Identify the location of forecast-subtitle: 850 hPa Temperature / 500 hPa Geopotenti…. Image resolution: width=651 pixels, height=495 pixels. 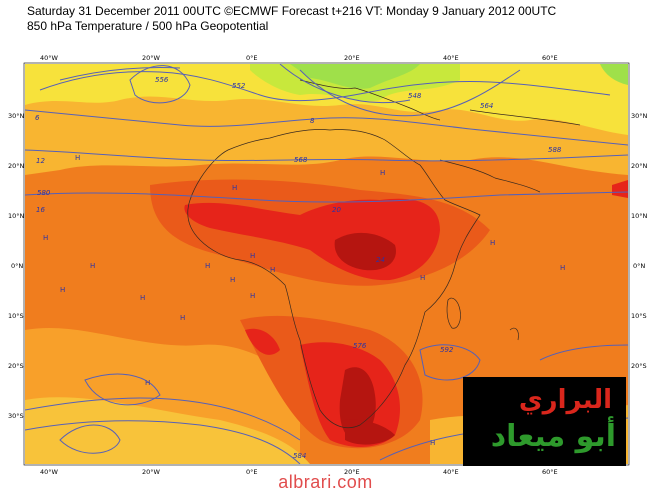
(148, 26).